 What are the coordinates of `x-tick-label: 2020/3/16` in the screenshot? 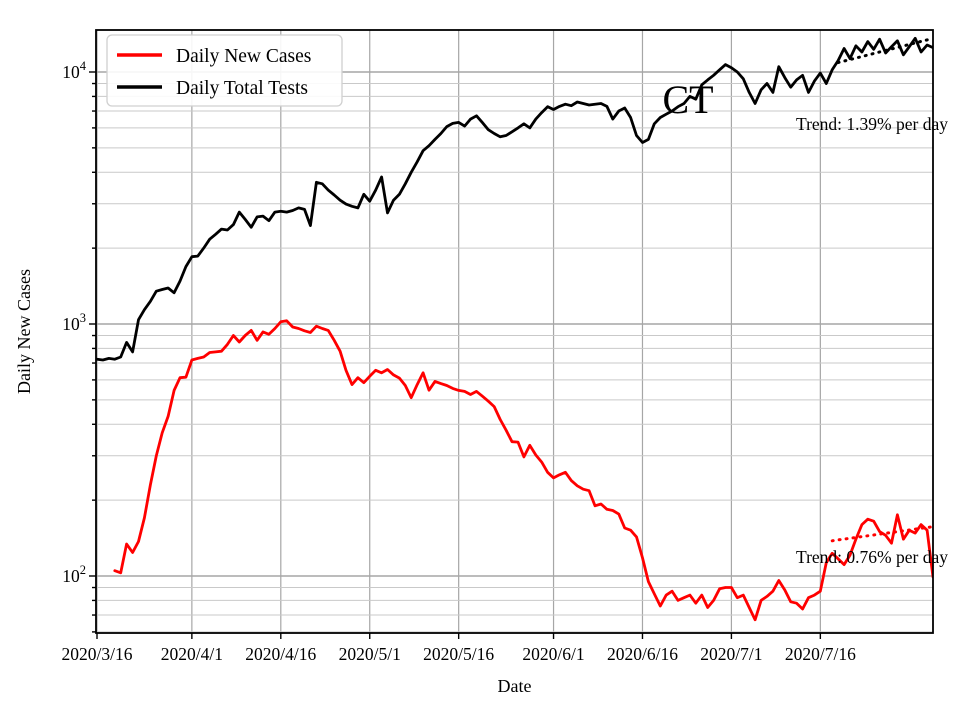 It's located at (97, 654).